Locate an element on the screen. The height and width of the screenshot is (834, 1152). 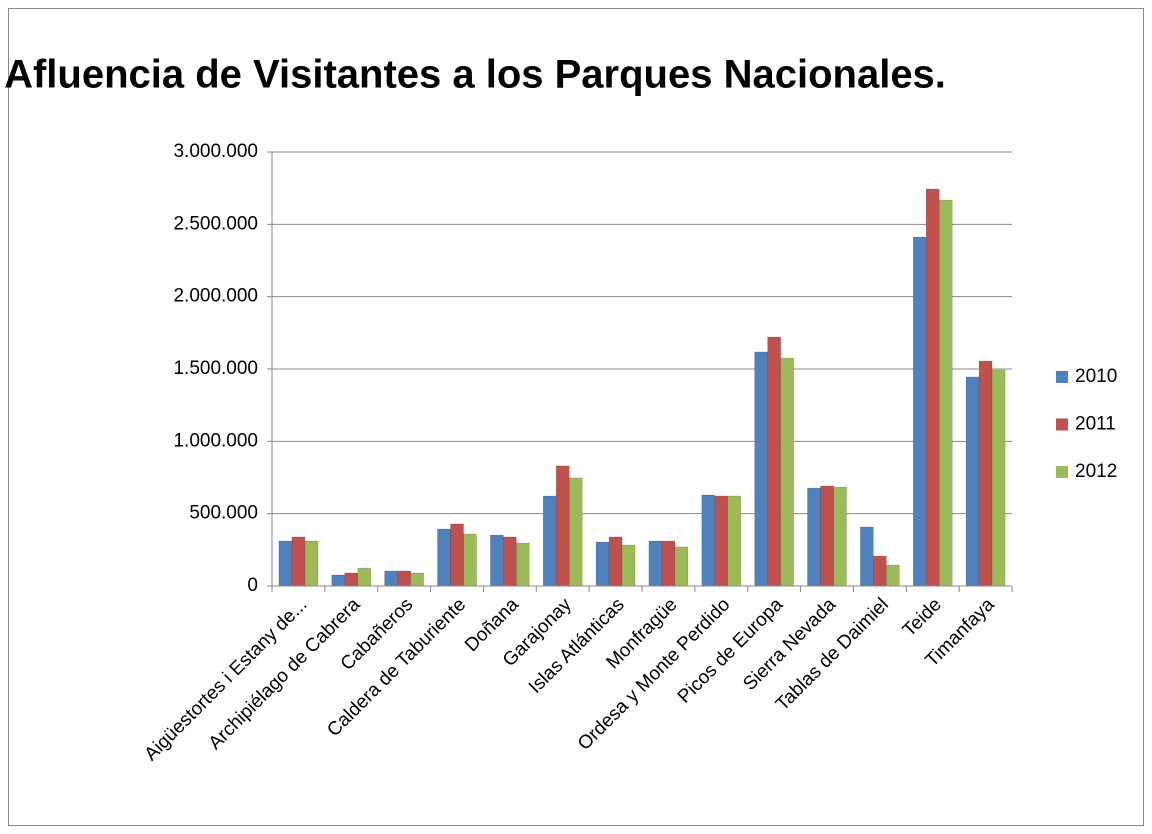
legend-label: 2012 is located at coordinates (1096, 471).